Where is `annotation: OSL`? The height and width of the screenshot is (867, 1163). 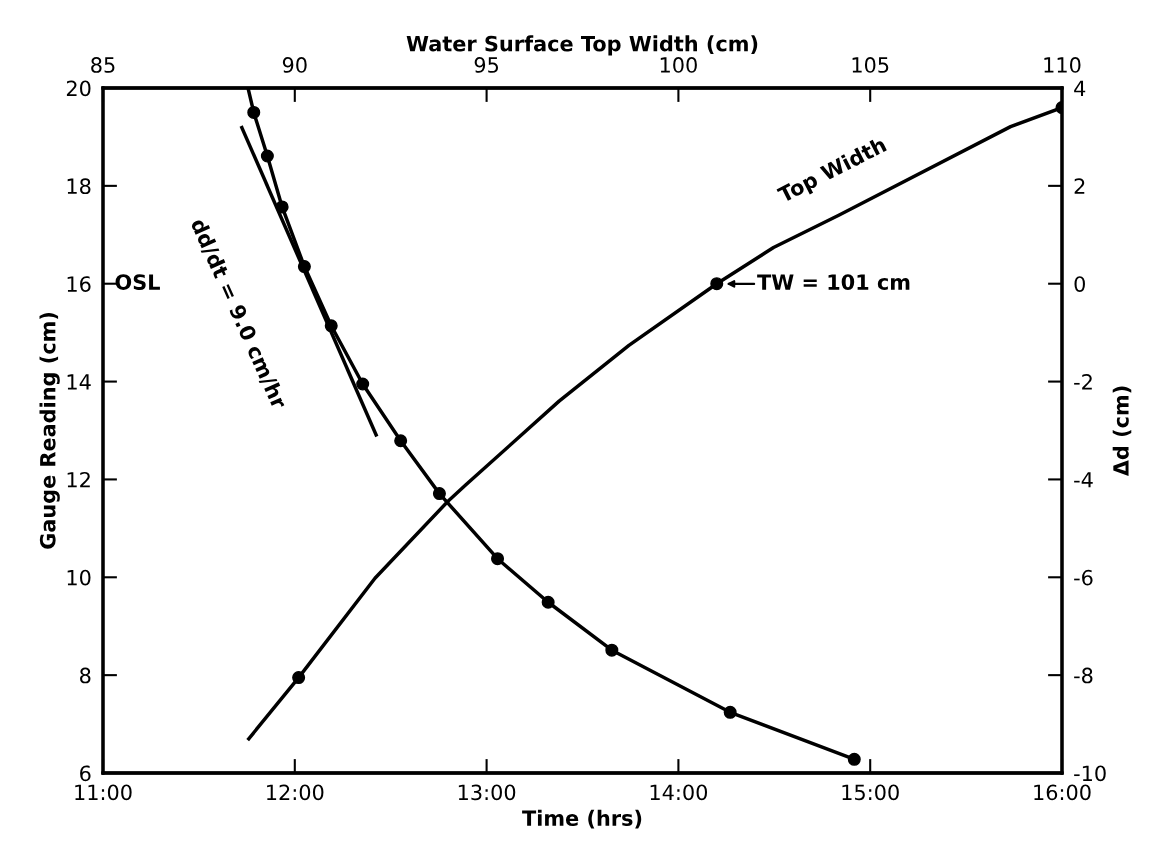
annotation: OSL is located at coordinates (137, 282).